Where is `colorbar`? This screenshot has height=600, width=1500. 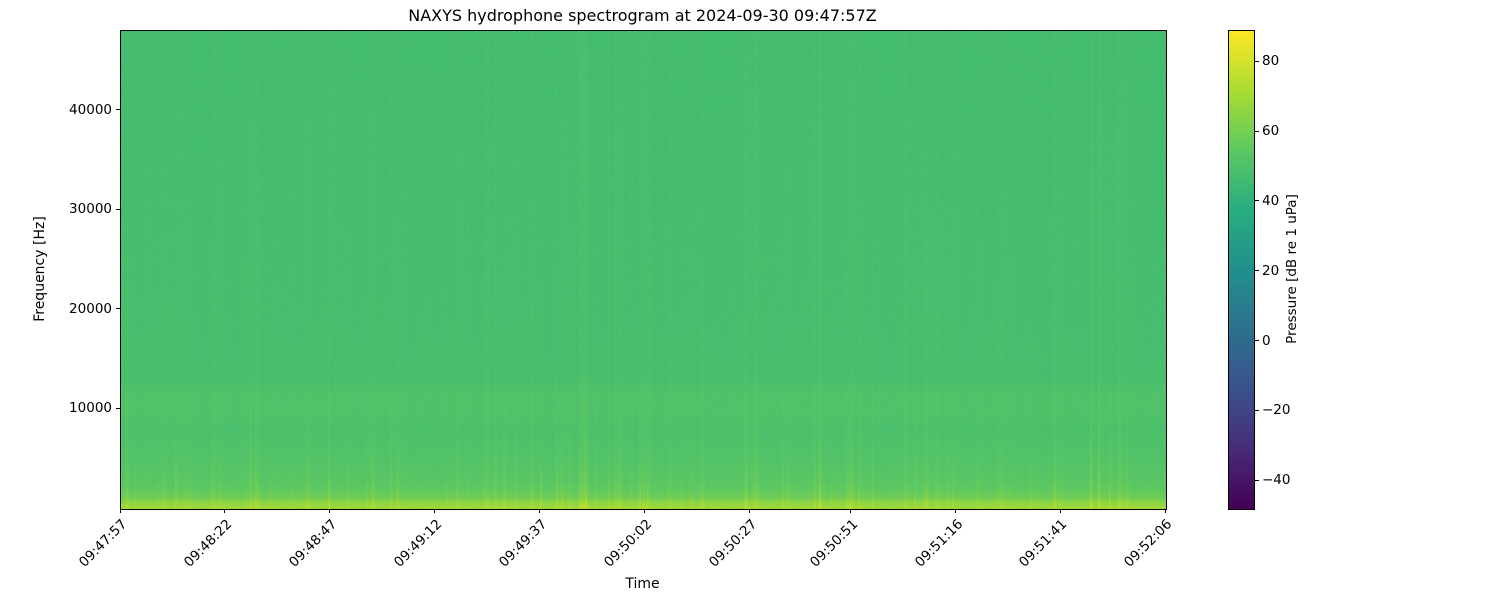
colorbar is located at coordinates (1241, 270).